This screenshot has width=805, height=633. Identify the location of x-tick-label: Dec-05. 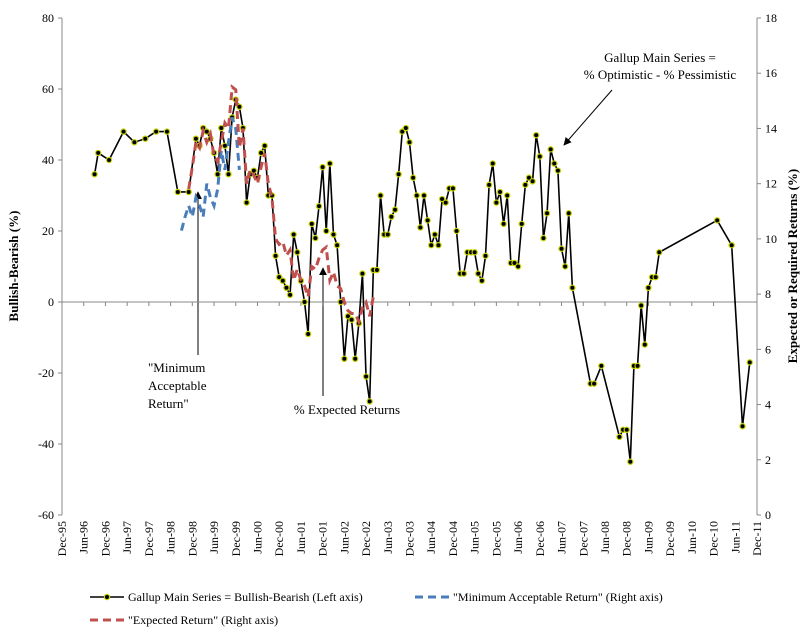
(496, 538).